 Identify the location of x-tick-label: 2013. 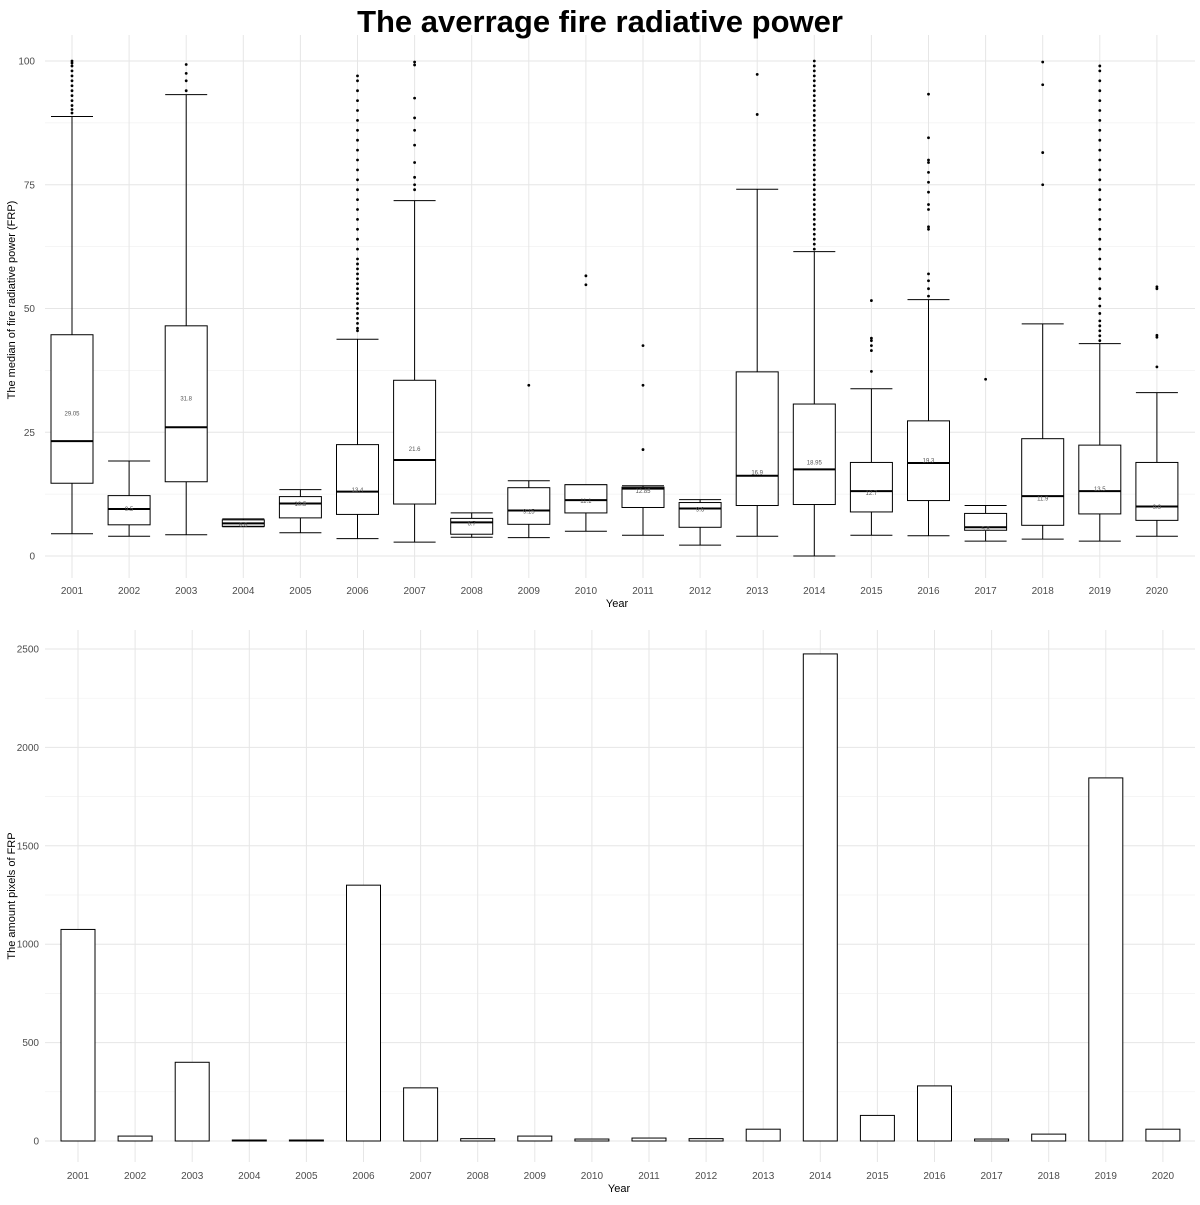
(763, 1176).